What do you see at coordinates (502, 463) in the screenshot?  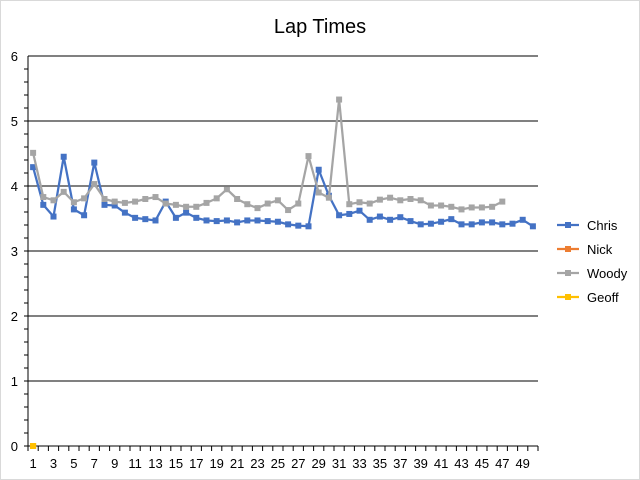 I see `x-tick-label: 47` at bounding box center [502, 463].